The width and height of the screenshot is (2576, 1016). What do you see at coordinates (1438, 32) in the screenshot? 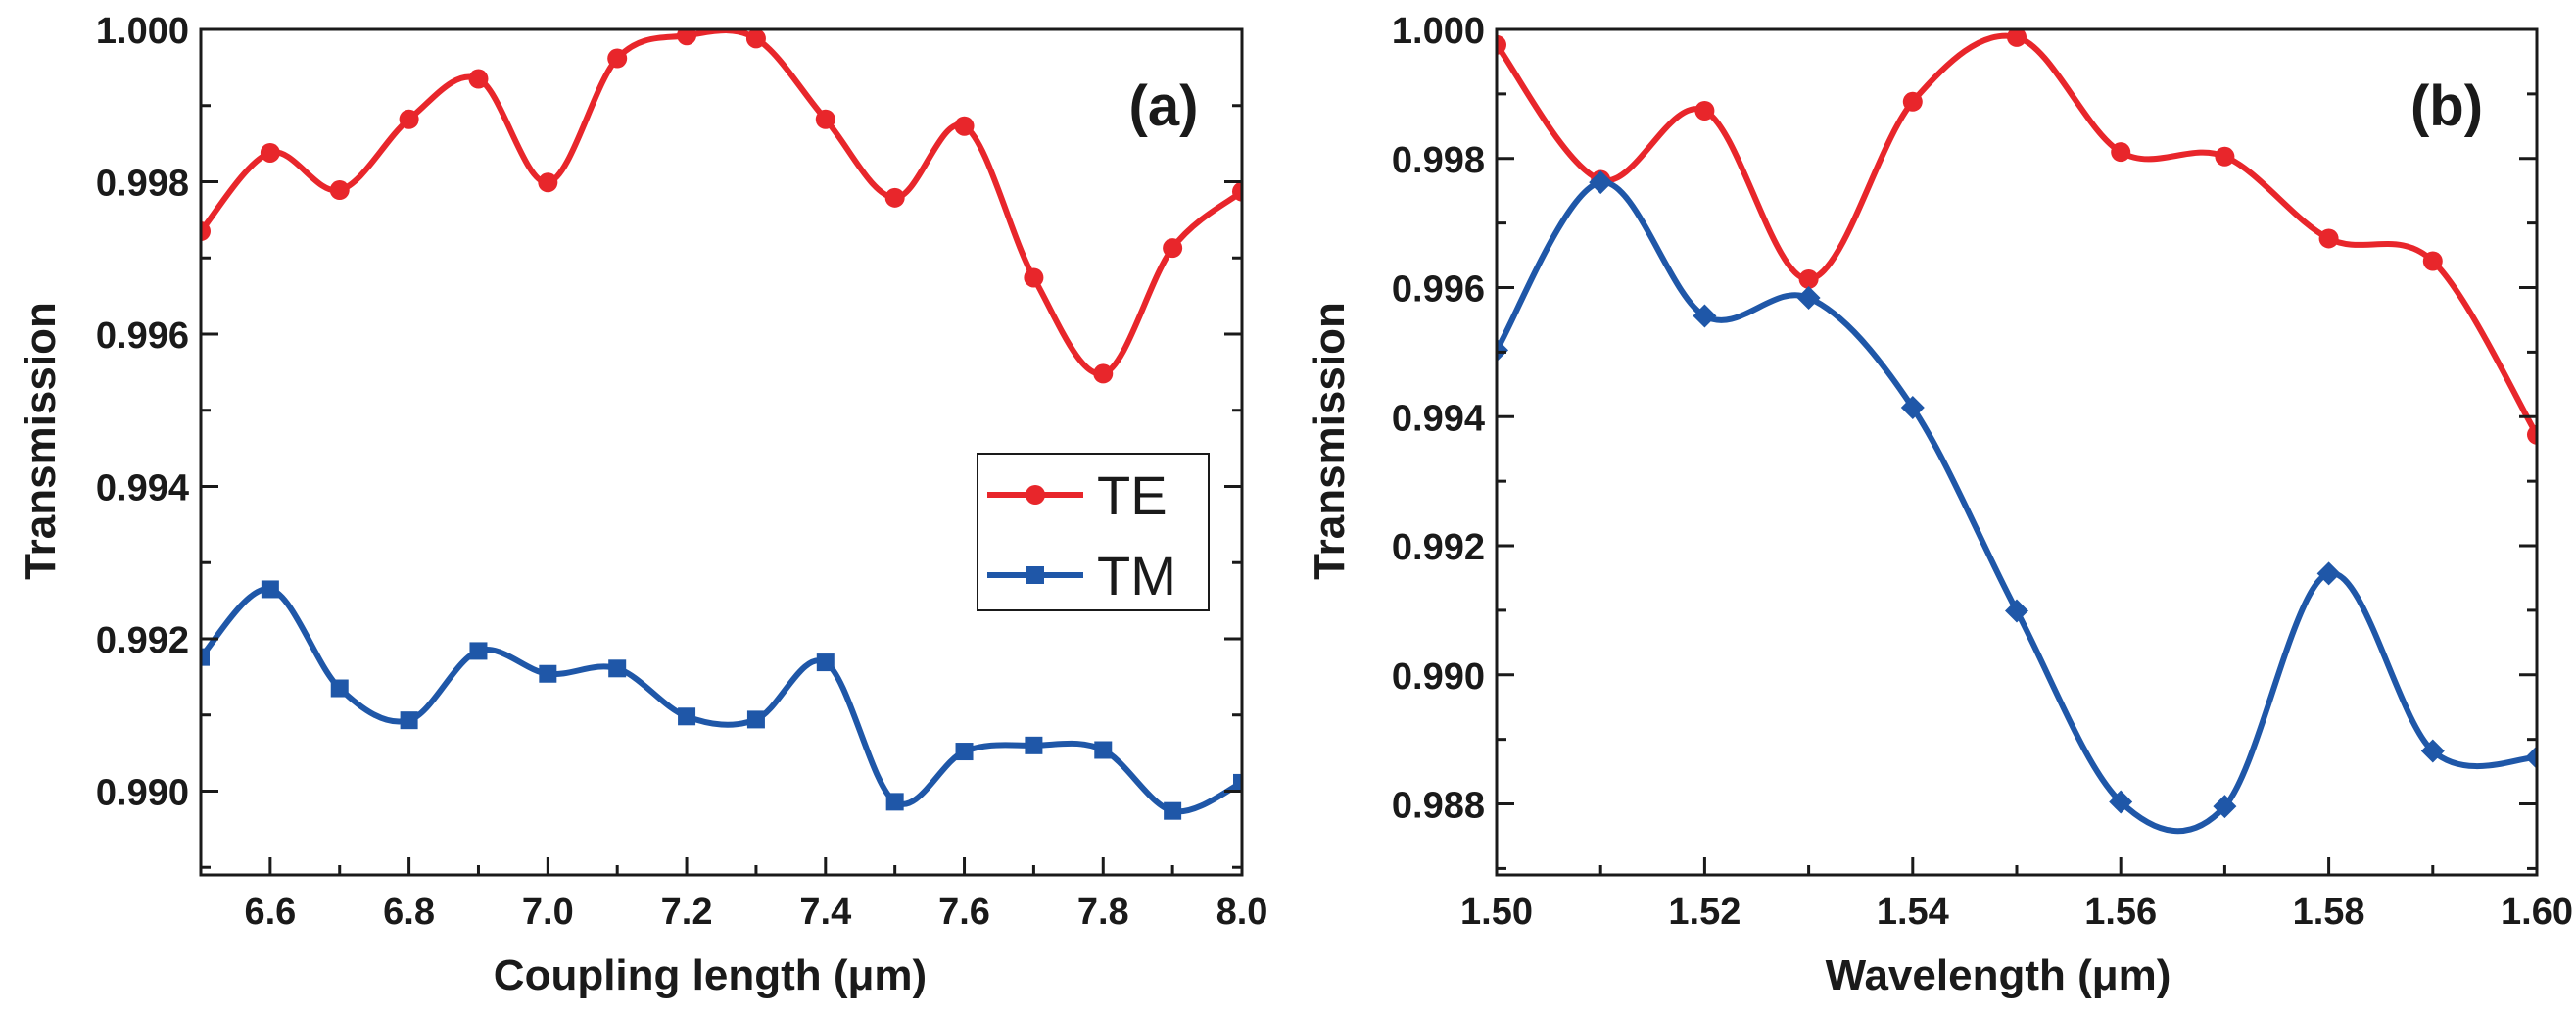
I see `panel-b-y-tick-label: 1.000` at bounding box center [1438, 32].